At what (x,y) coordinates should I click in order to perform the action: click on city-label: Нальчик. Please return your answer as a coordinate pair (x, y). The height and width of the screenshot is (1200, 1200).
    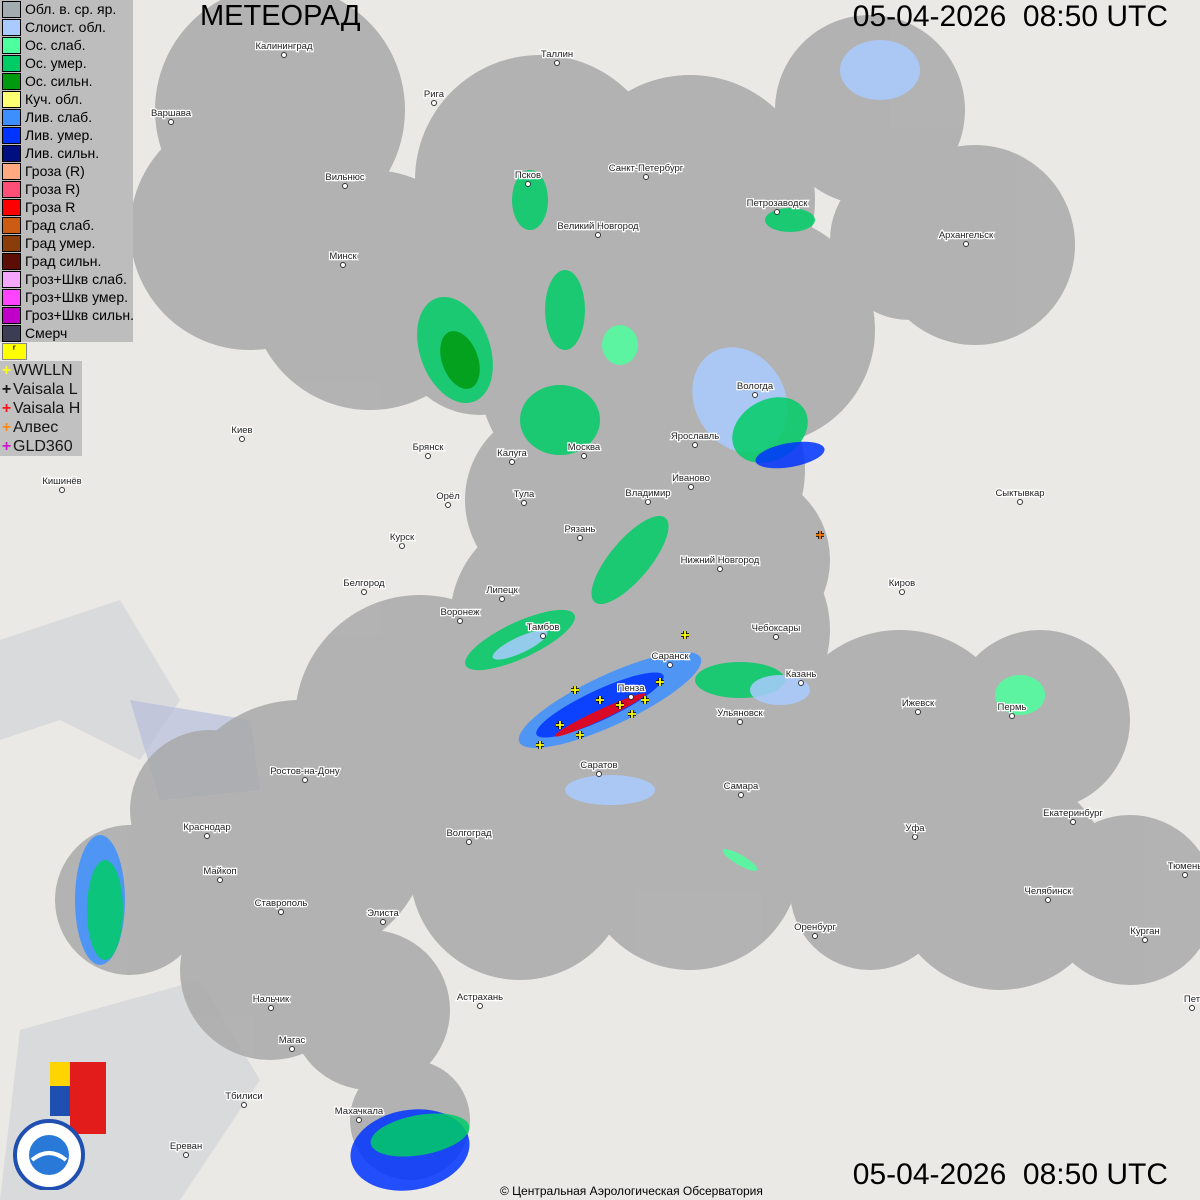
    Looking at the image, I should click on (271, 999).